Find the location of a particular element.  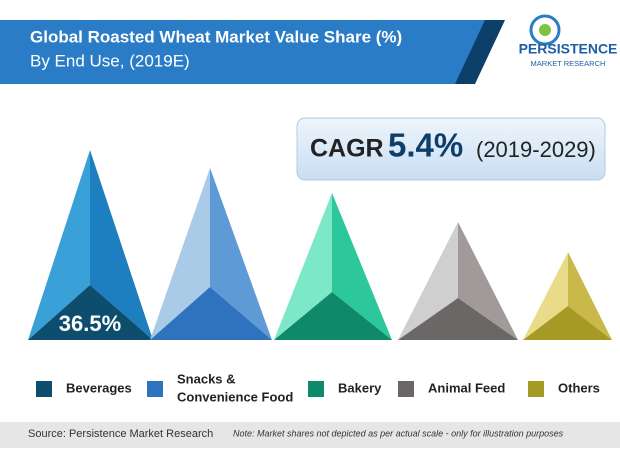

subtitle: By End Use, (2019E) is located at coordinates (110, 60).